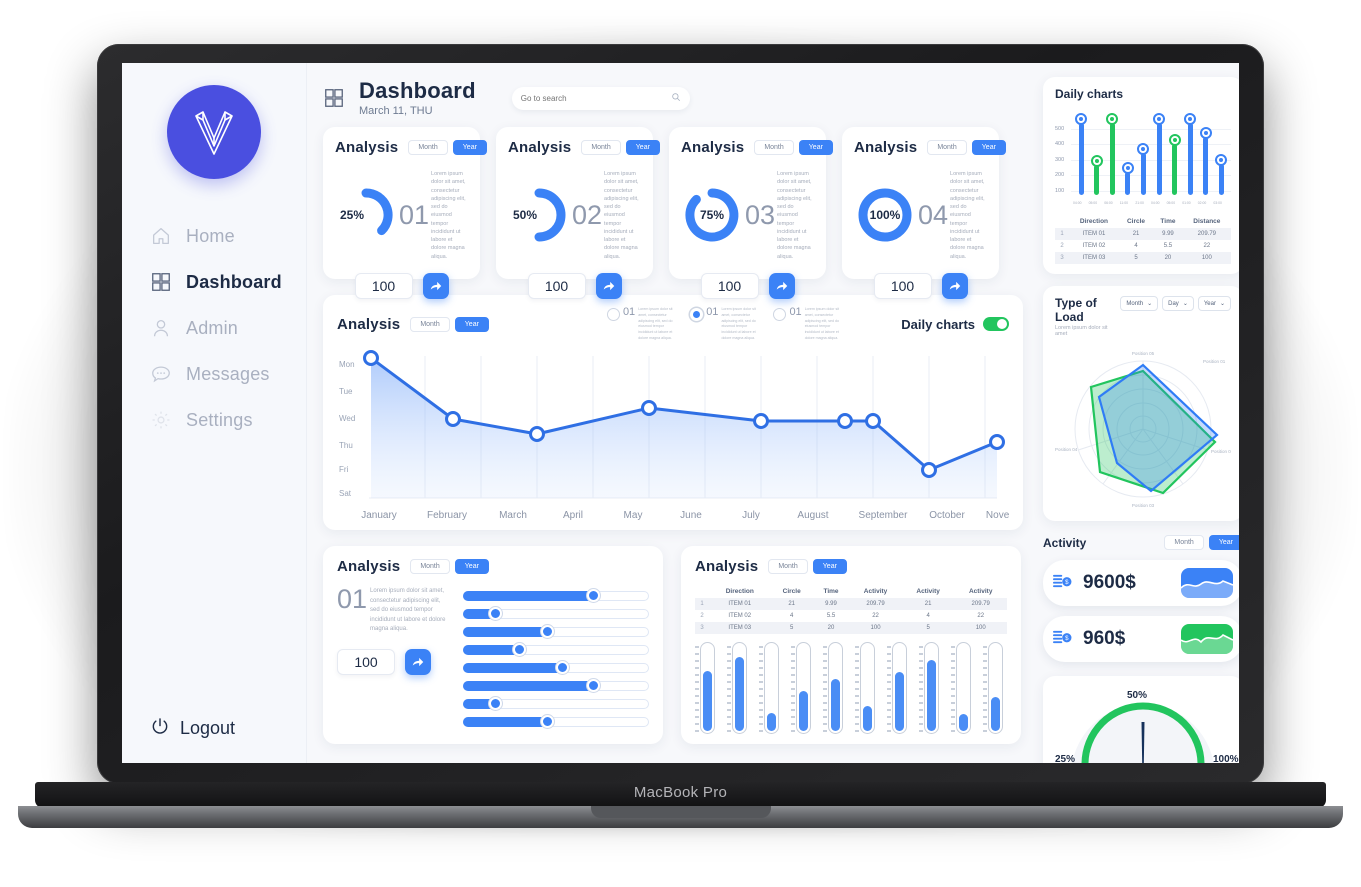  What do you see at coordinates (214, 132) in the screenshot?
I see `brand-logo` at bounding box center [214, 132].